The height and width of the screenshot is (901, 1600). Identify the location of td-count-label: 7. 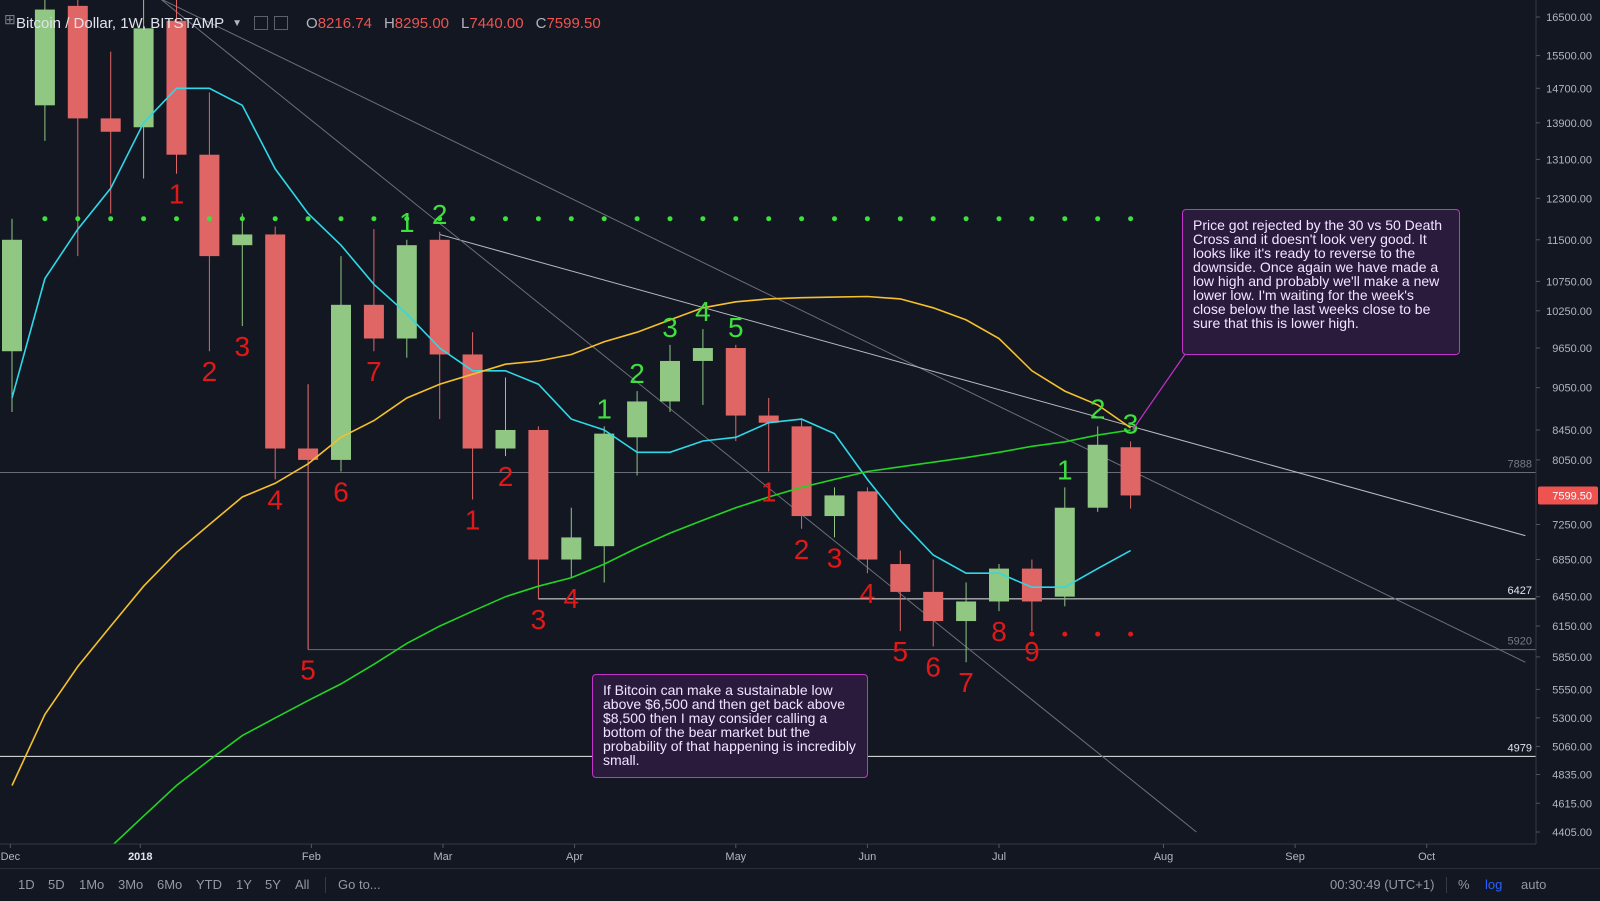
(966, 682).